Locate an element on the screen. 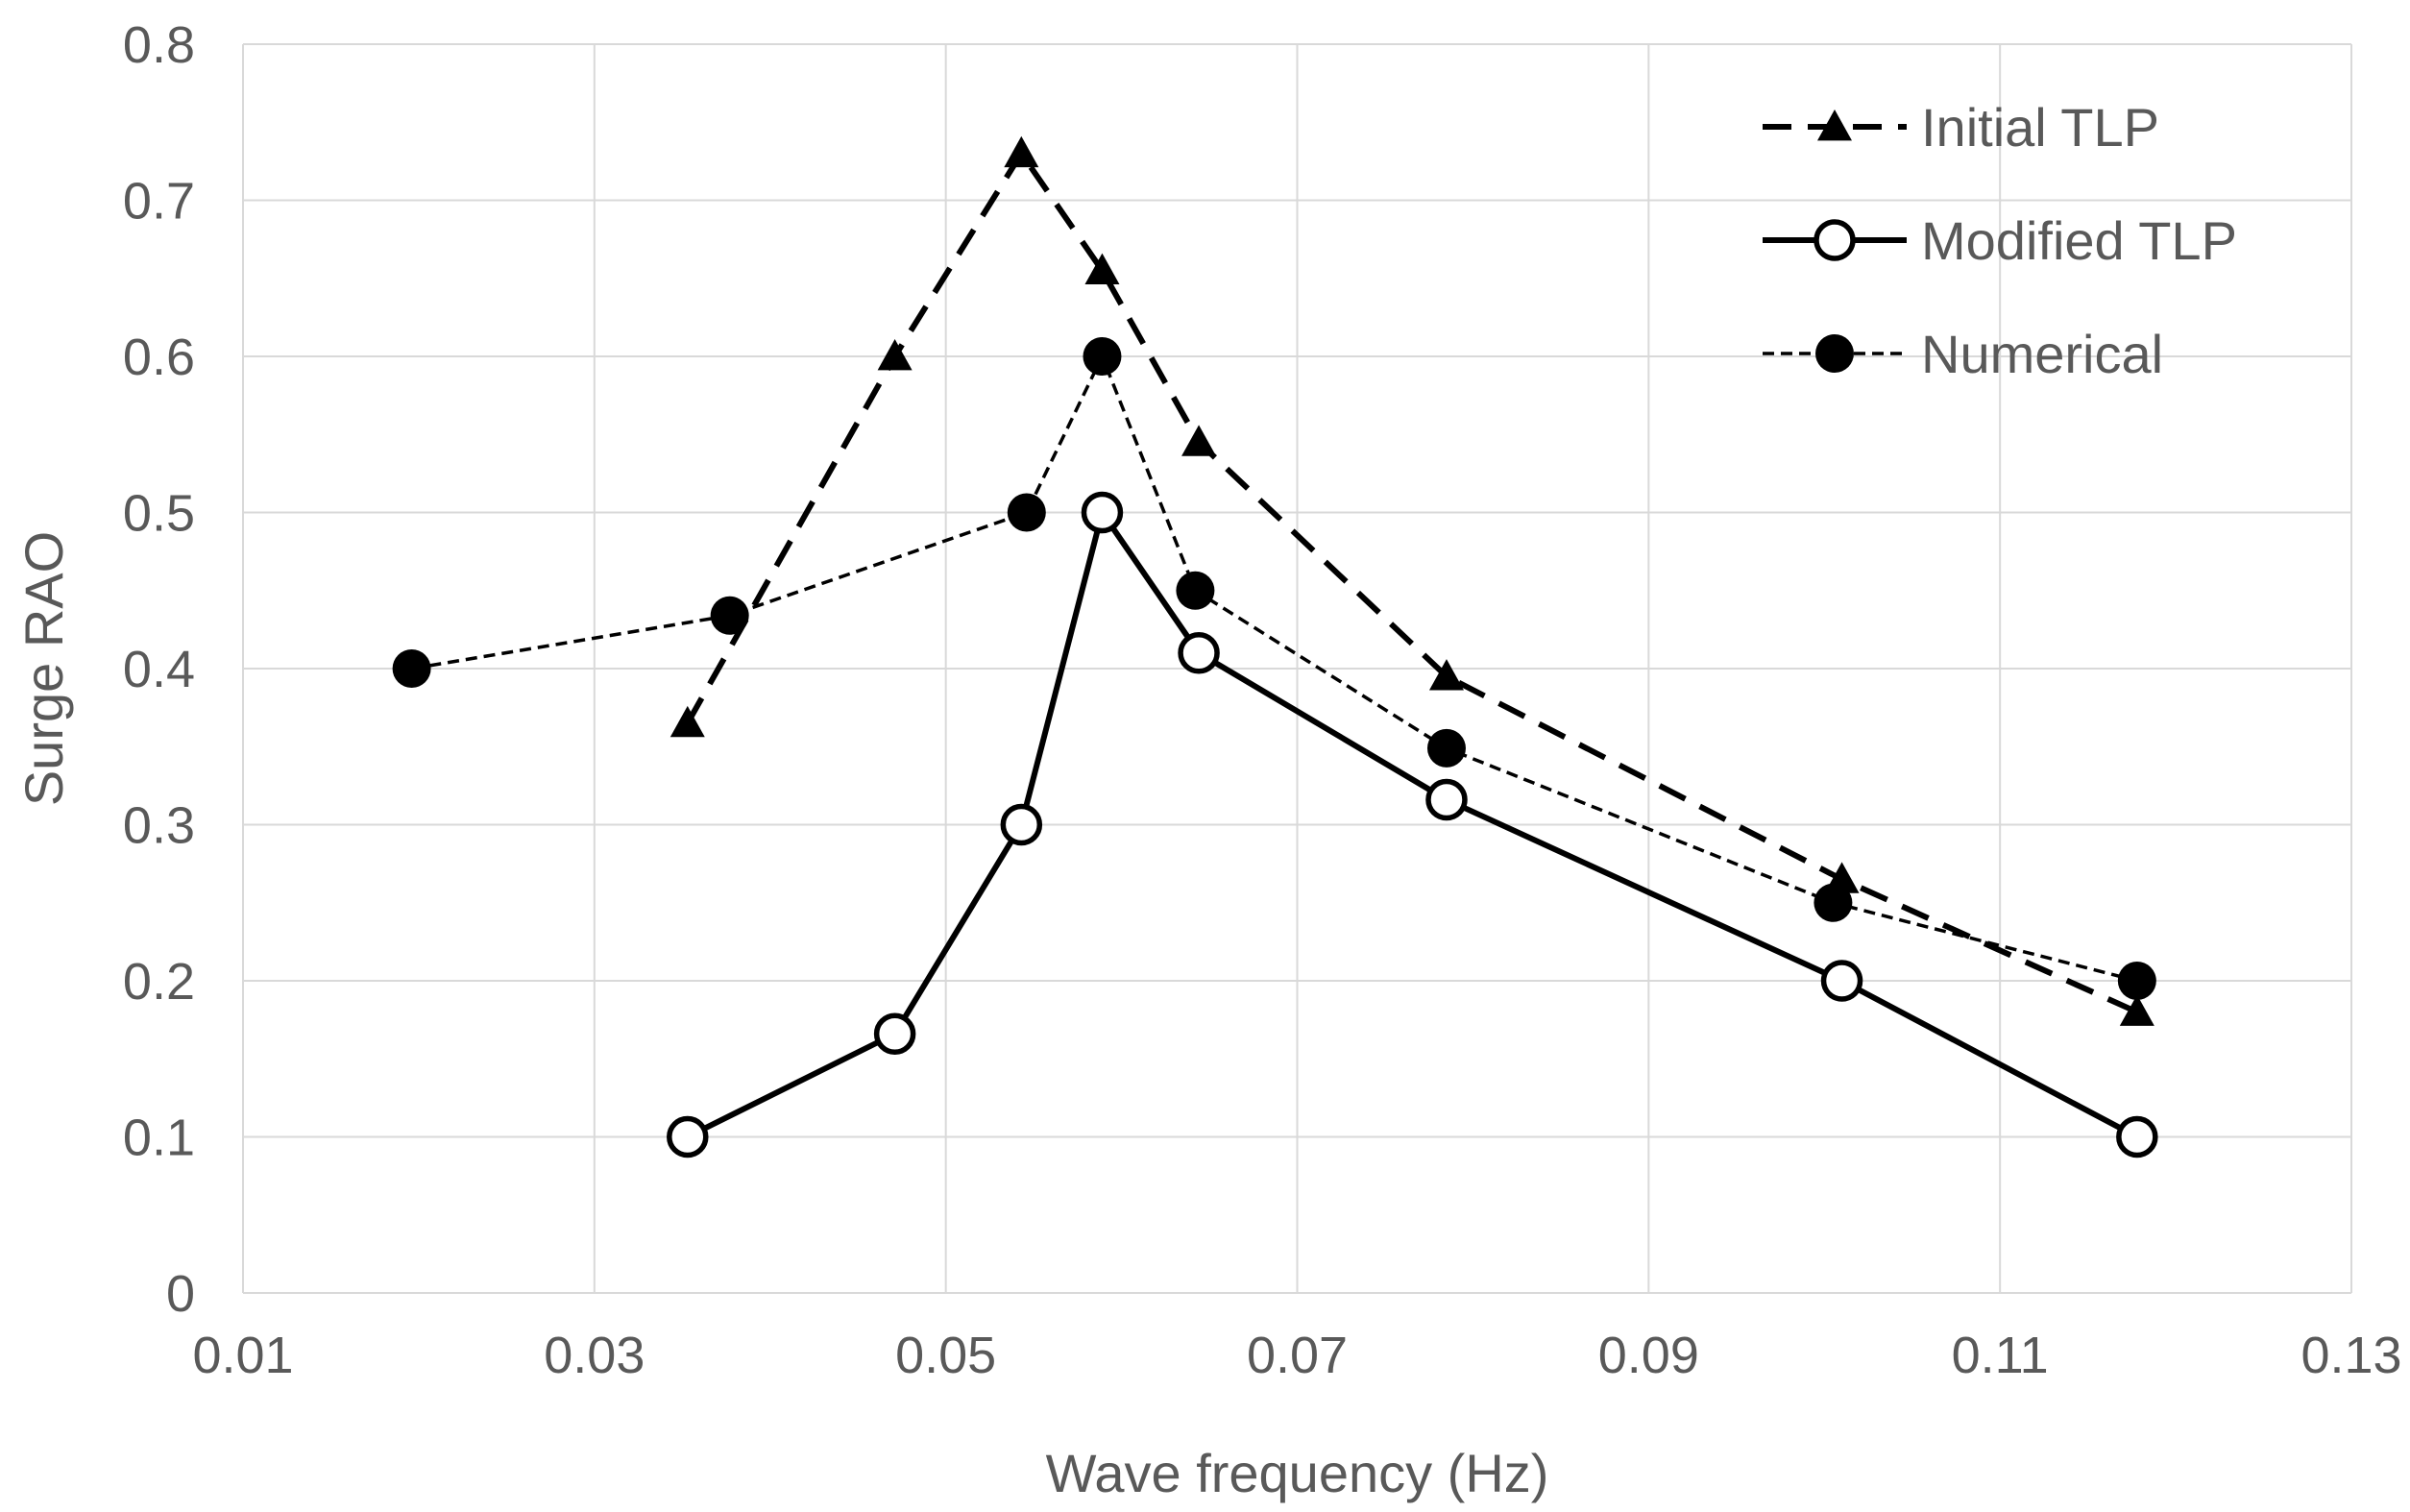 This screenshot has height=1512, width=2410. y-tick-label: 0.1 is located at coordinates (159, 1138).